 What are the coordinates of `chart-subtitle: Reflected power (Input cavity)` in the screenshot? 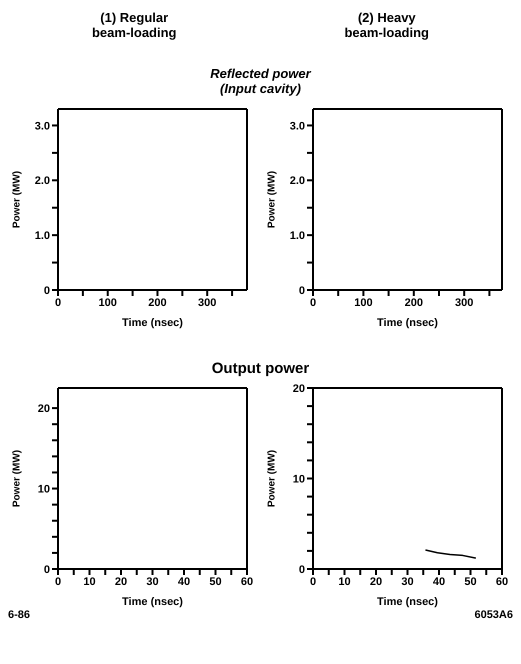 It's located at (260, 81).